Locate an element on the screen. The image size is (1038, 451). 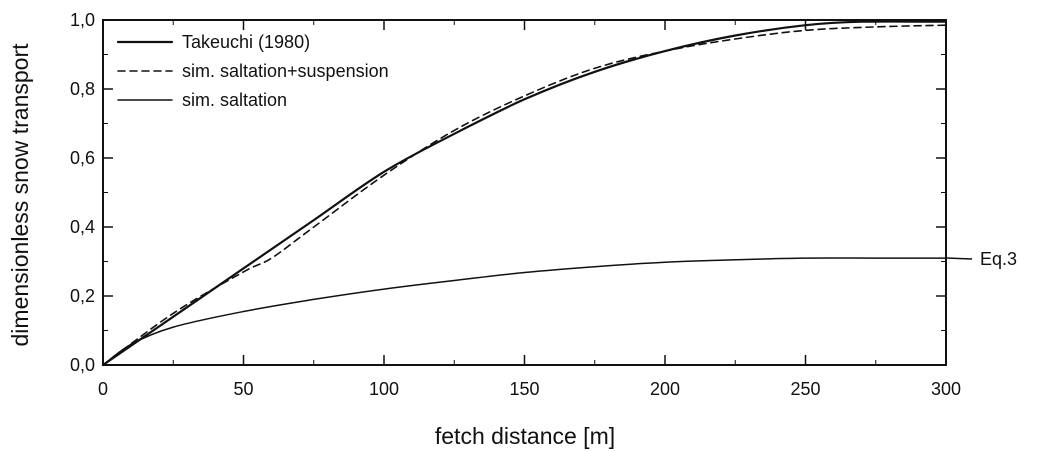
annotation: Eq.3 is located at coordinates (981, 259).